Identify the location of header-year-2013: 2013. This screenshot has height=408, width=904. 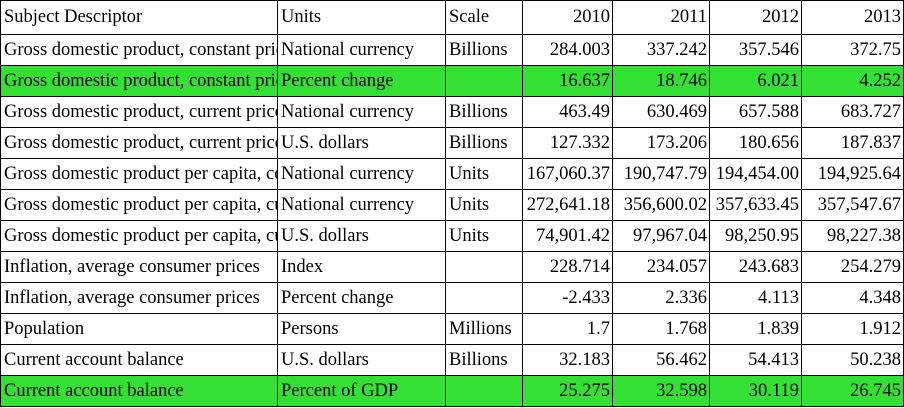
(852, 17).